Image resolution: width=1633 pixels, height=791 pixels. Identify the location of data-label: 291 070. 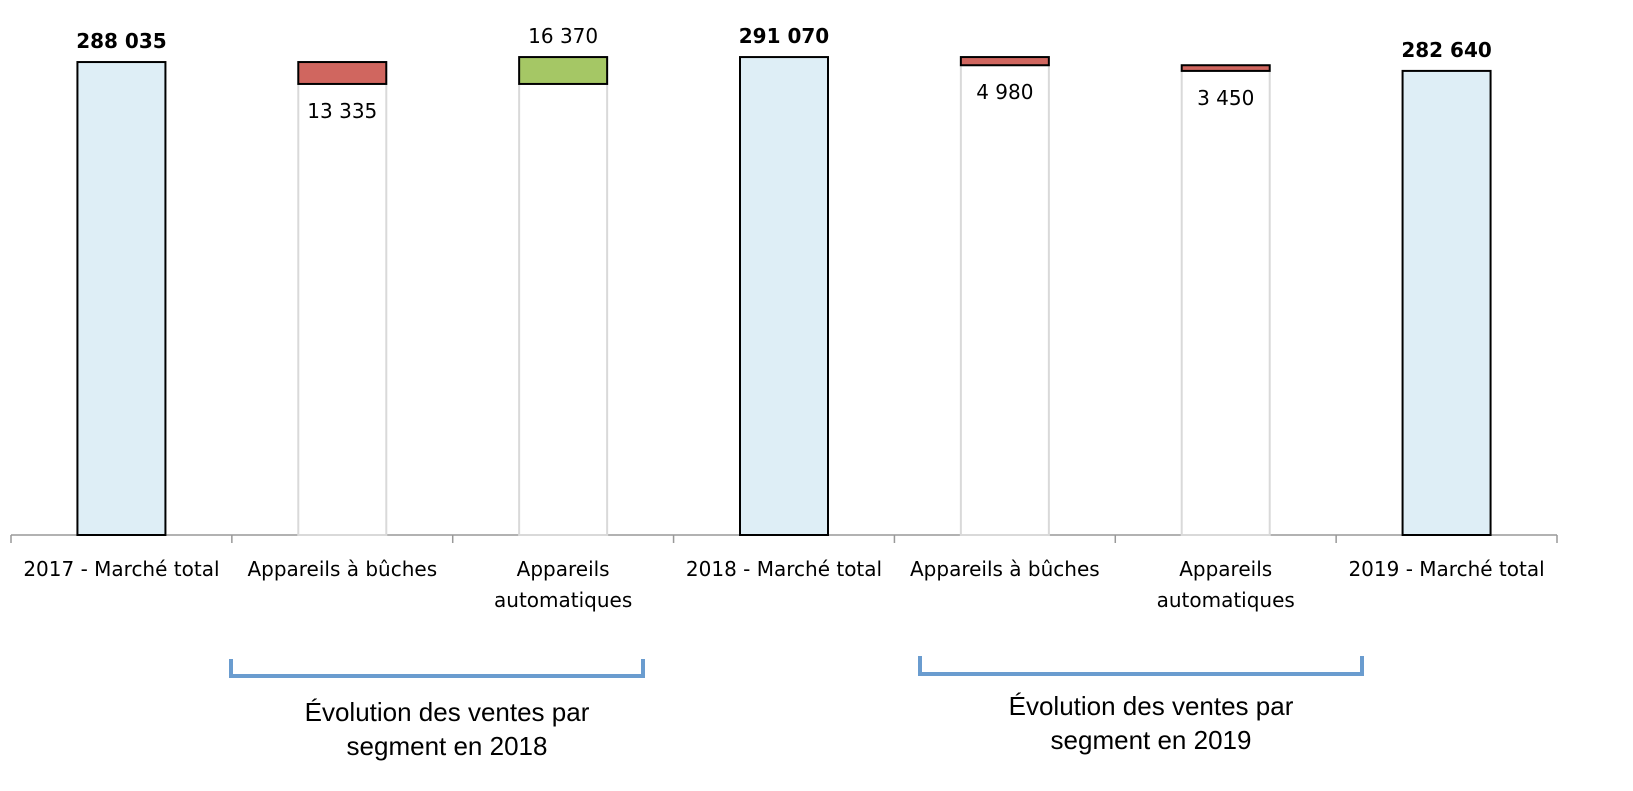
(784, 36).